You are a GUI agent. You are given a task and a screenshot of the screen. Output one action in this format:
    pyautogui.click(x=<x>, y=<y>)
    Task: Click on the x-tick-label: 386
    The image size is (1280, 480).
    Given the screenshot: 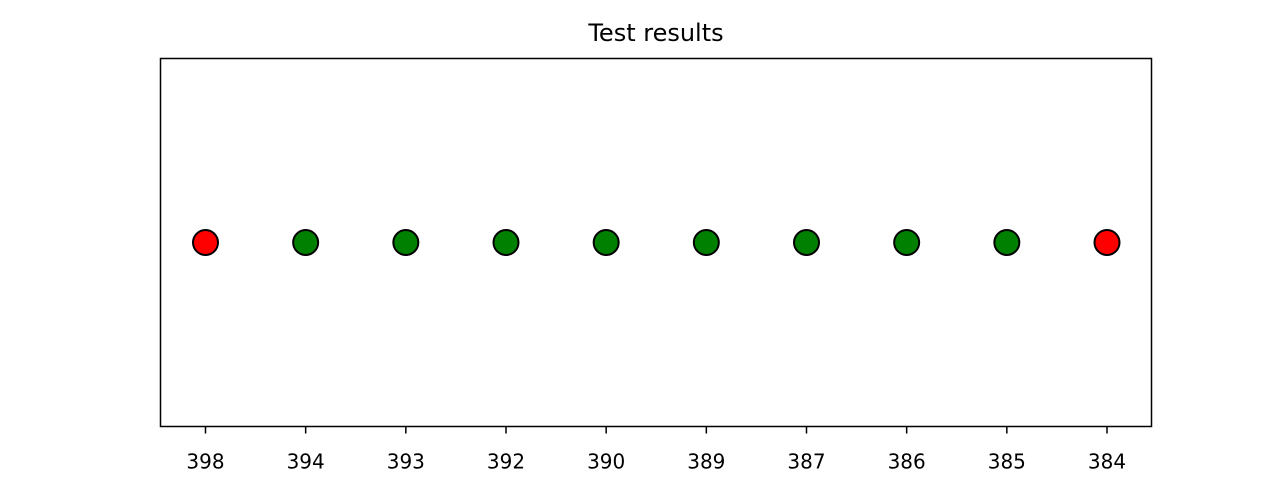 What is the action you would take?
    pyautogui.click(x=907, y=462)
    